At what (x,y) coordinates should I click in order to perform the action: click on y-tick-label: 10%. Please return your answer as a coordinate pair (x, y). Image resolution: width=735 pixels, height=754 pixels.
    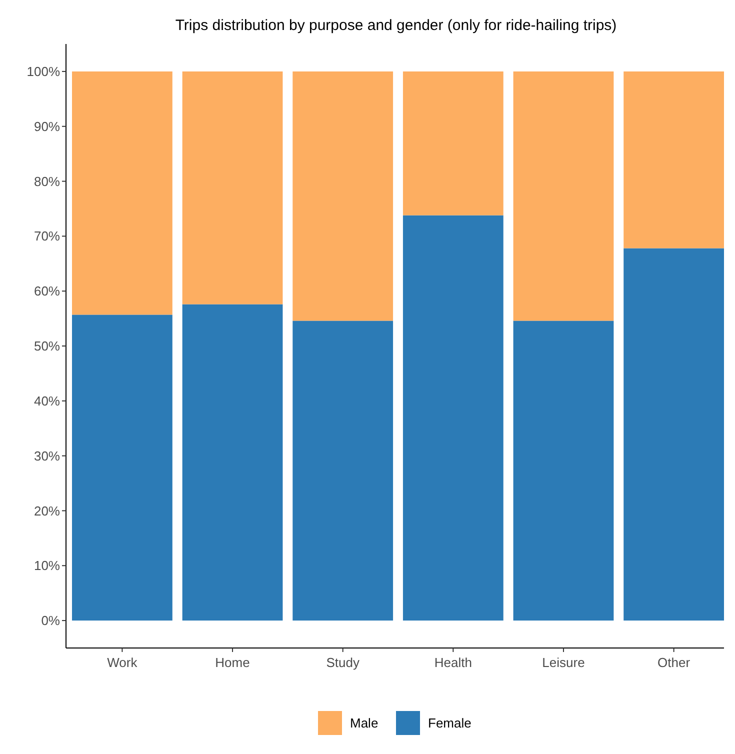
    Looking at the image, I should click on (47, 566).